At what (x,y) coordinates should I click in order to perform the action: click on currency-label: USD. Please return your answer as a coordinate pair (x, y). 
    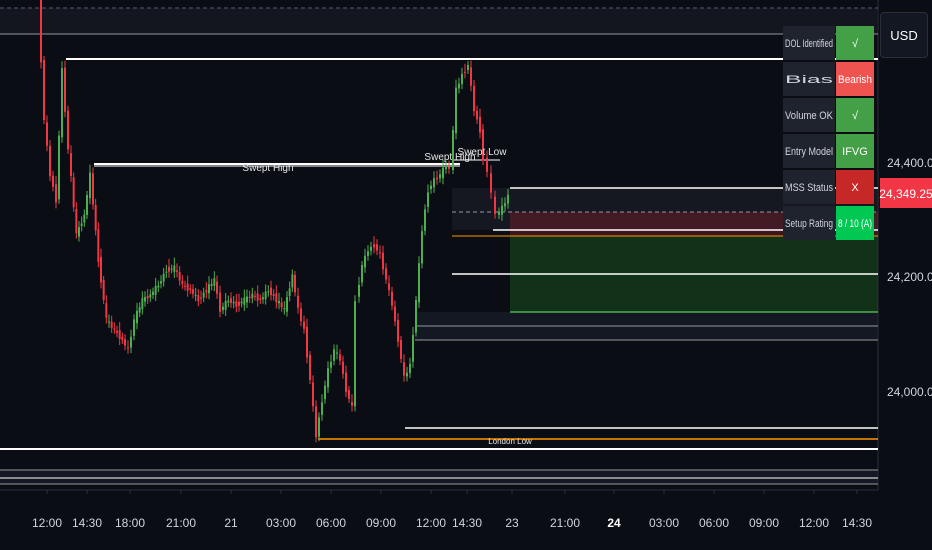
    Looking at the image, I should click on (904, 35).